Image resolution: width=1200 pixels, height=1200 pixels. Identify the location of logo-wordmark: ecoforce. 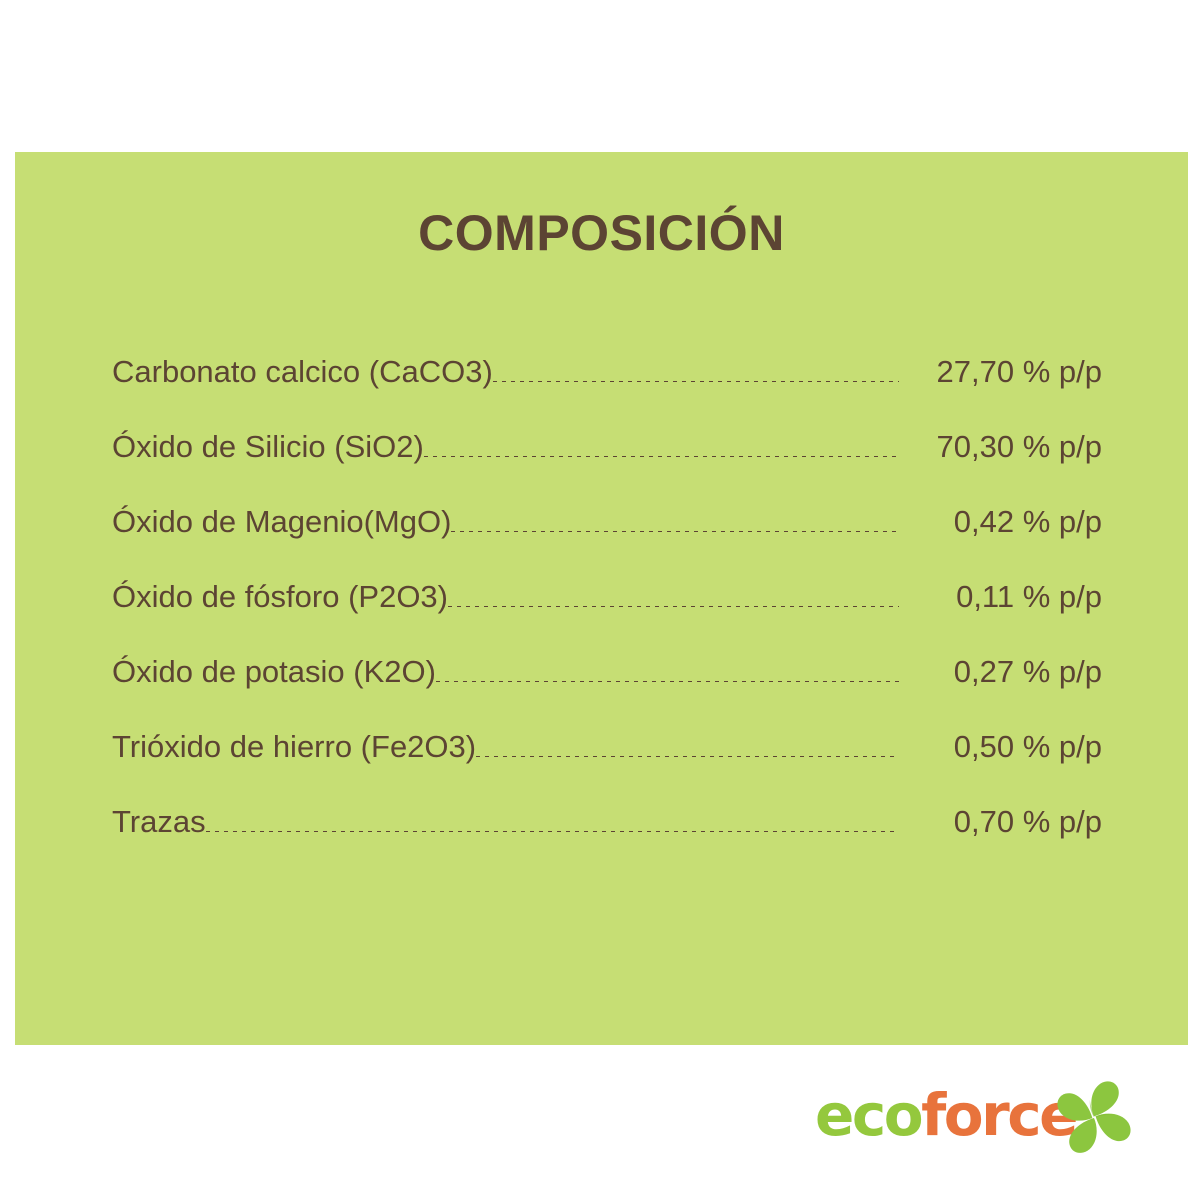
(946, 1115).